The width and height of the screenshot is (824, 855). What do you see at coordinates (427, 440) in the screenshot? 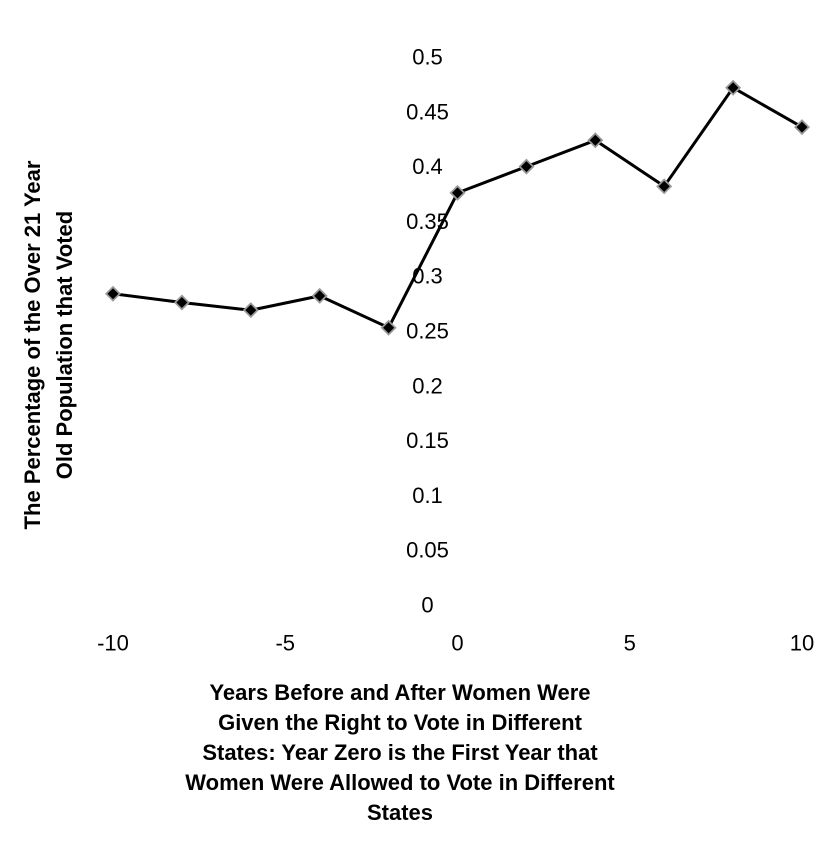
I see `y-tick-label: 0.15` at bounding box center [427, 440].